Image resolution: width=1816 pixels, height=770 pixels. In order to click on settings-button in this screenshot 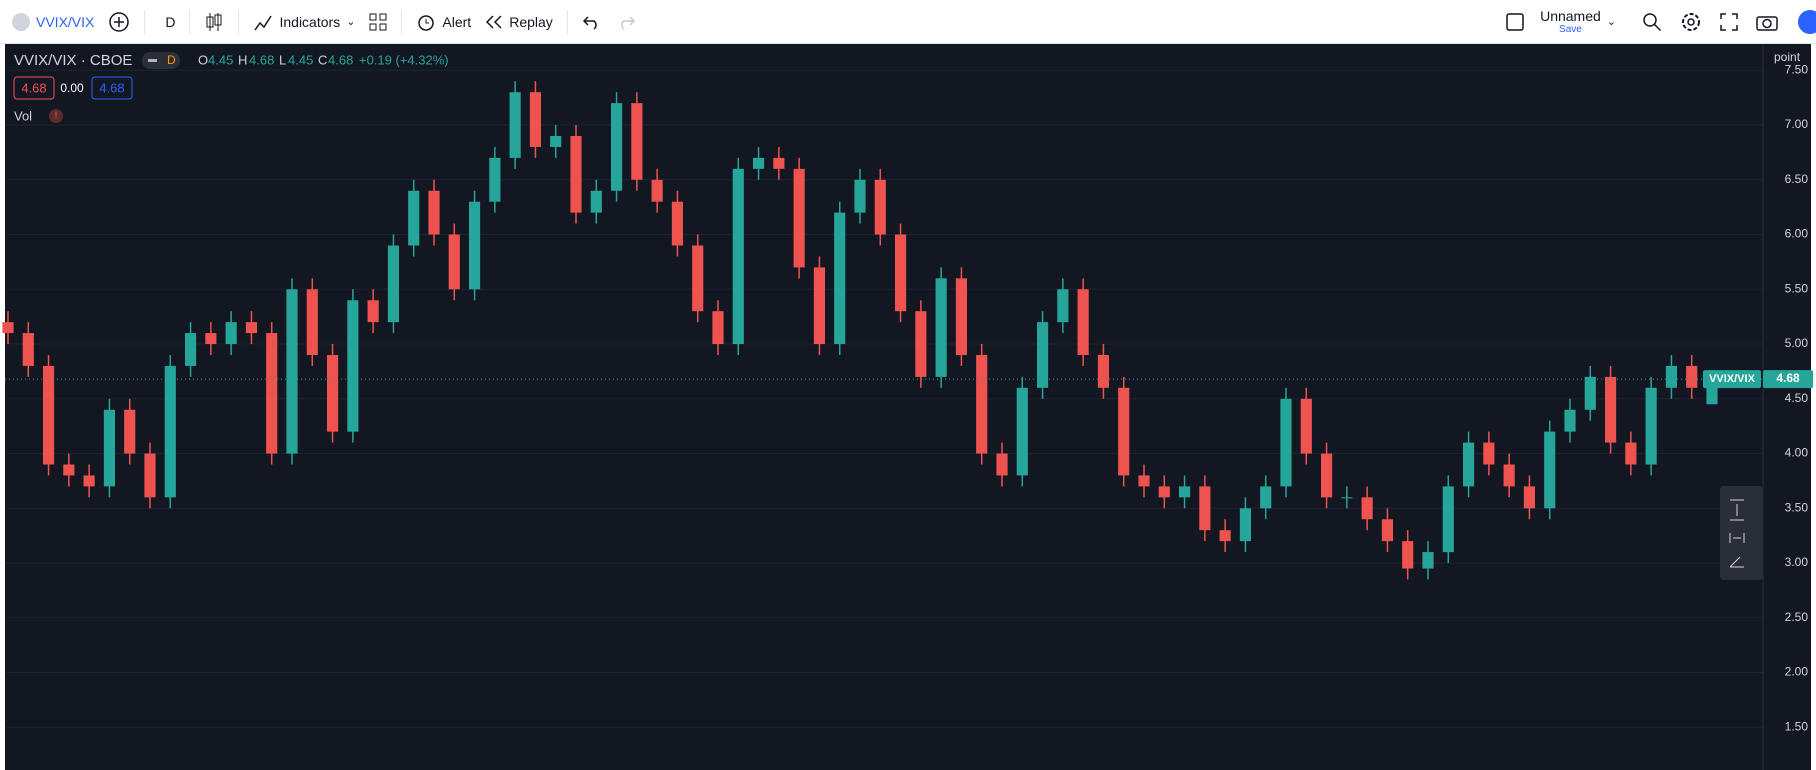, I will do `click(1691, 22)`.